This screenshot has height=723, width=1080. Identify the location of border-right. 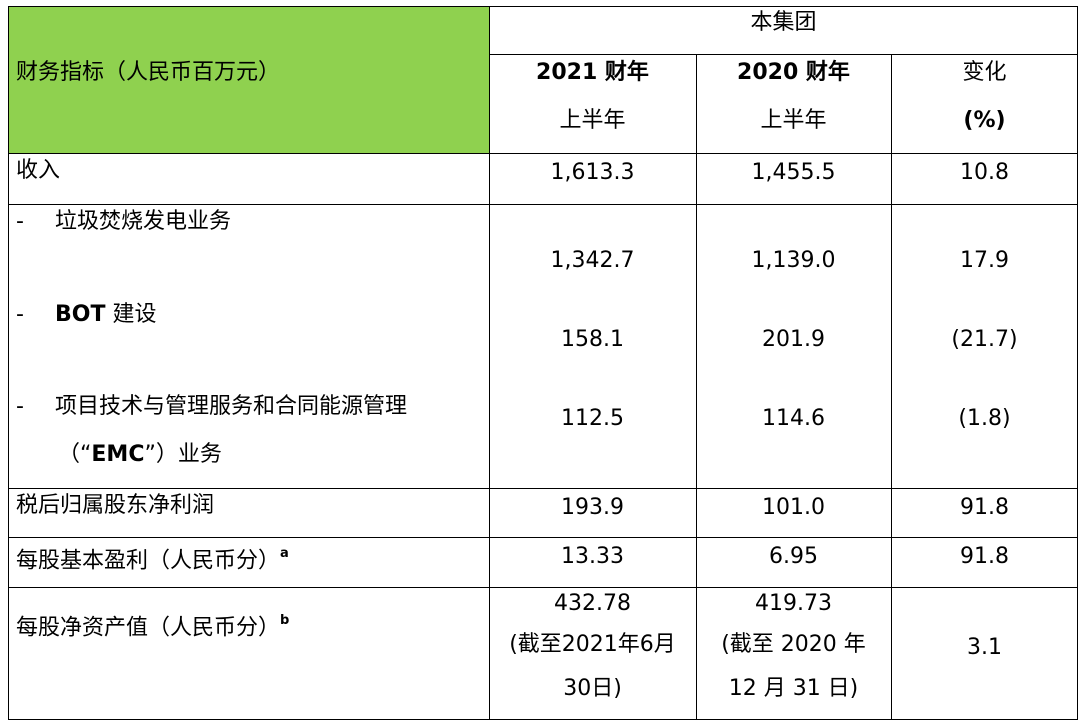
(1077, 363).